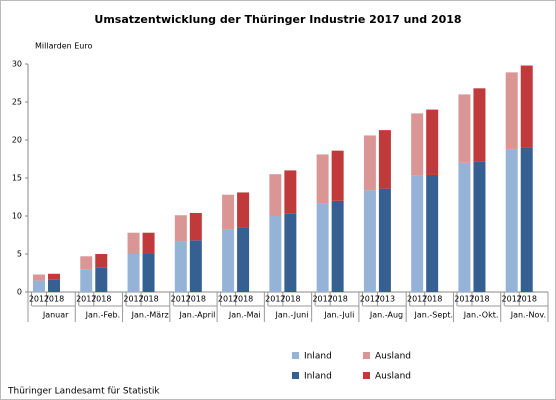 This screenshot has height=400, width=556. I want to click on bar-label: 2013, so click(385, 299).